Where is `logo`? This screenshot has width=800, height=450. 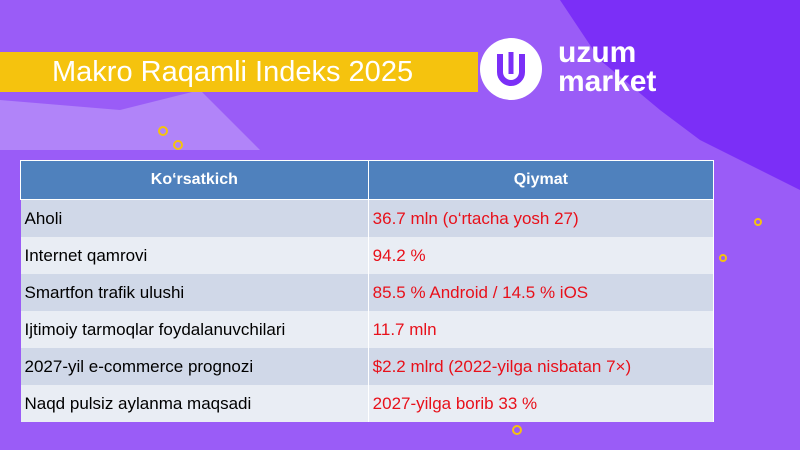
logo is located at coordinates (511, 69).